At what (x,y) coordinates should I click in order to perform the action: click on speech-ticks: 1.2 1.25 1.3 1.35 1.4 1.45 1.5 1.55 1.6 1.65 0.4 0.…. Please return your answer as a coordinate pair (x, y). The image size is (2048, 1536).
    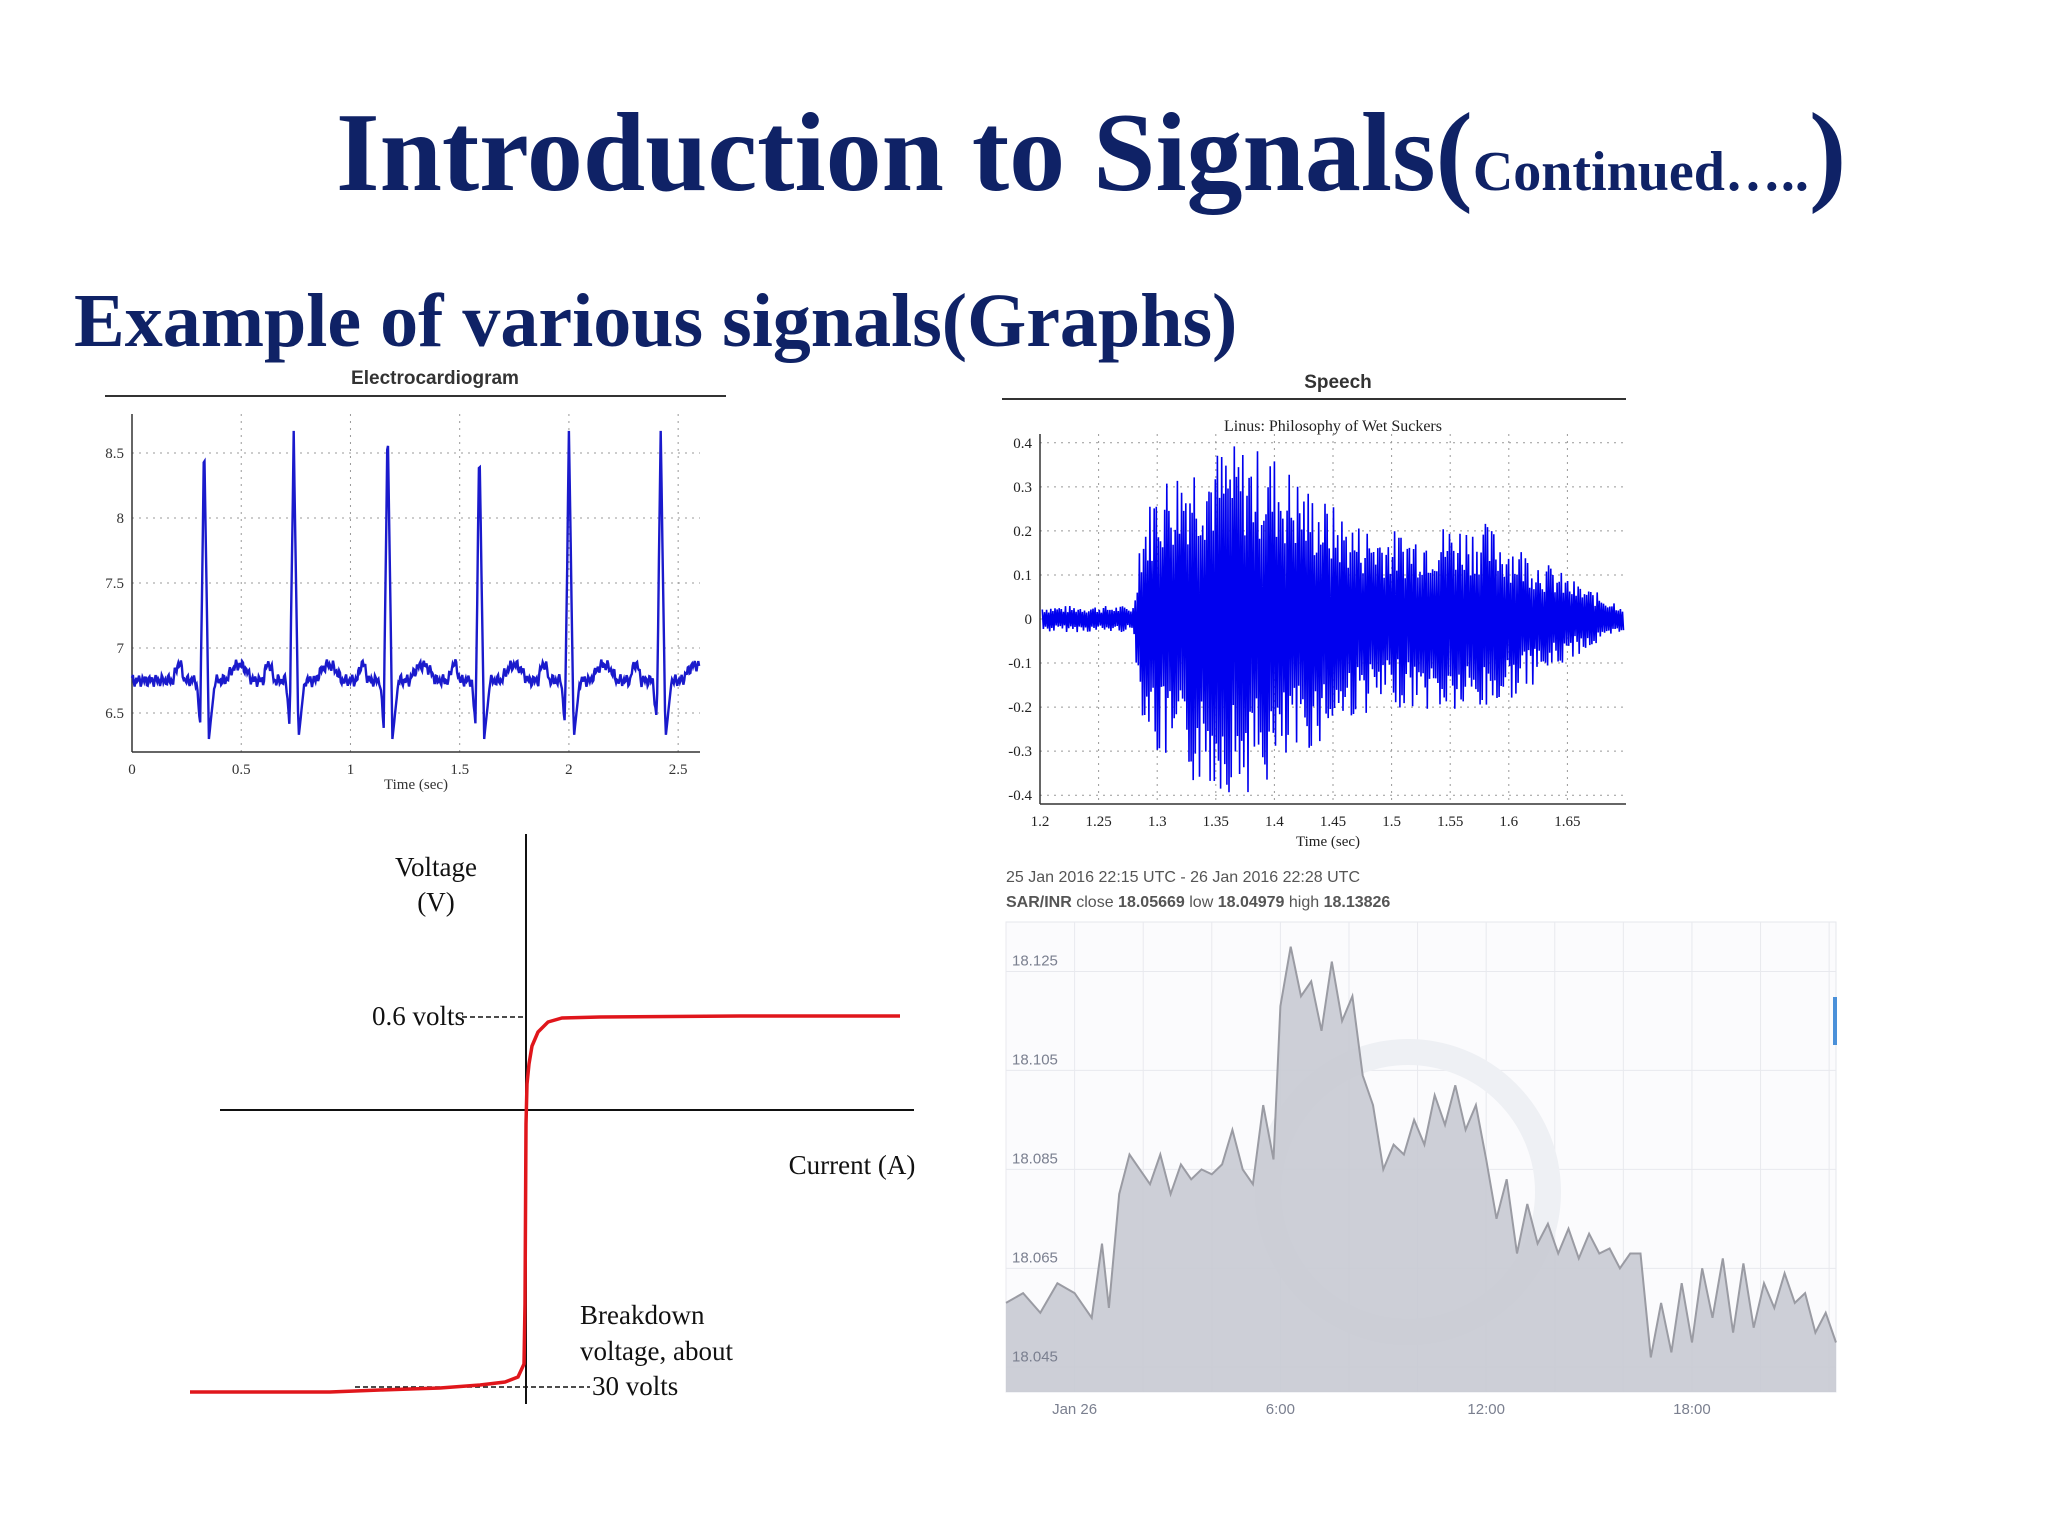
    Looking at the image, I should click on (1294, 633).